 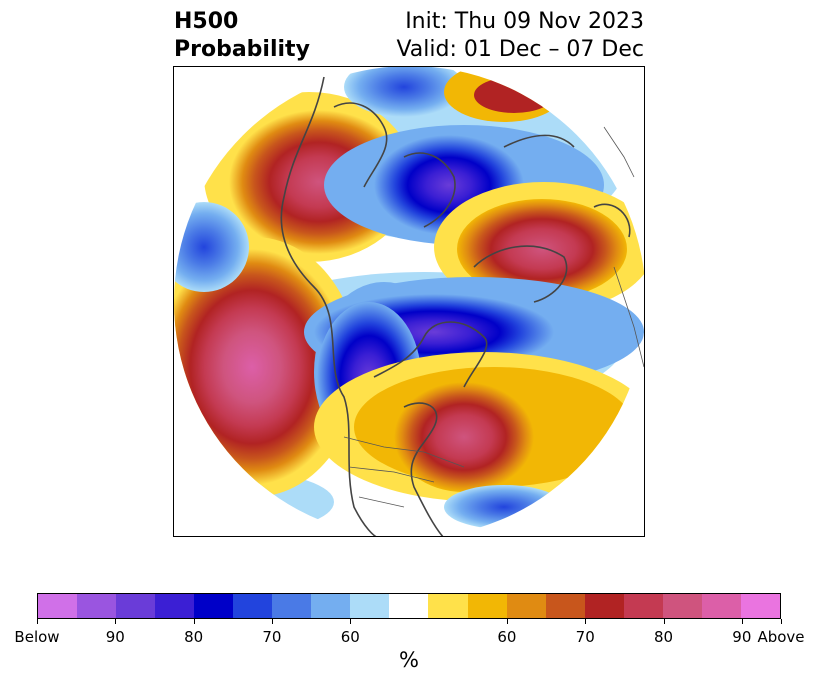 What do you see at coordinates (409, 660) in the screenshot?
I see `colorbar-unit: %` at bounding box center [409, 660].